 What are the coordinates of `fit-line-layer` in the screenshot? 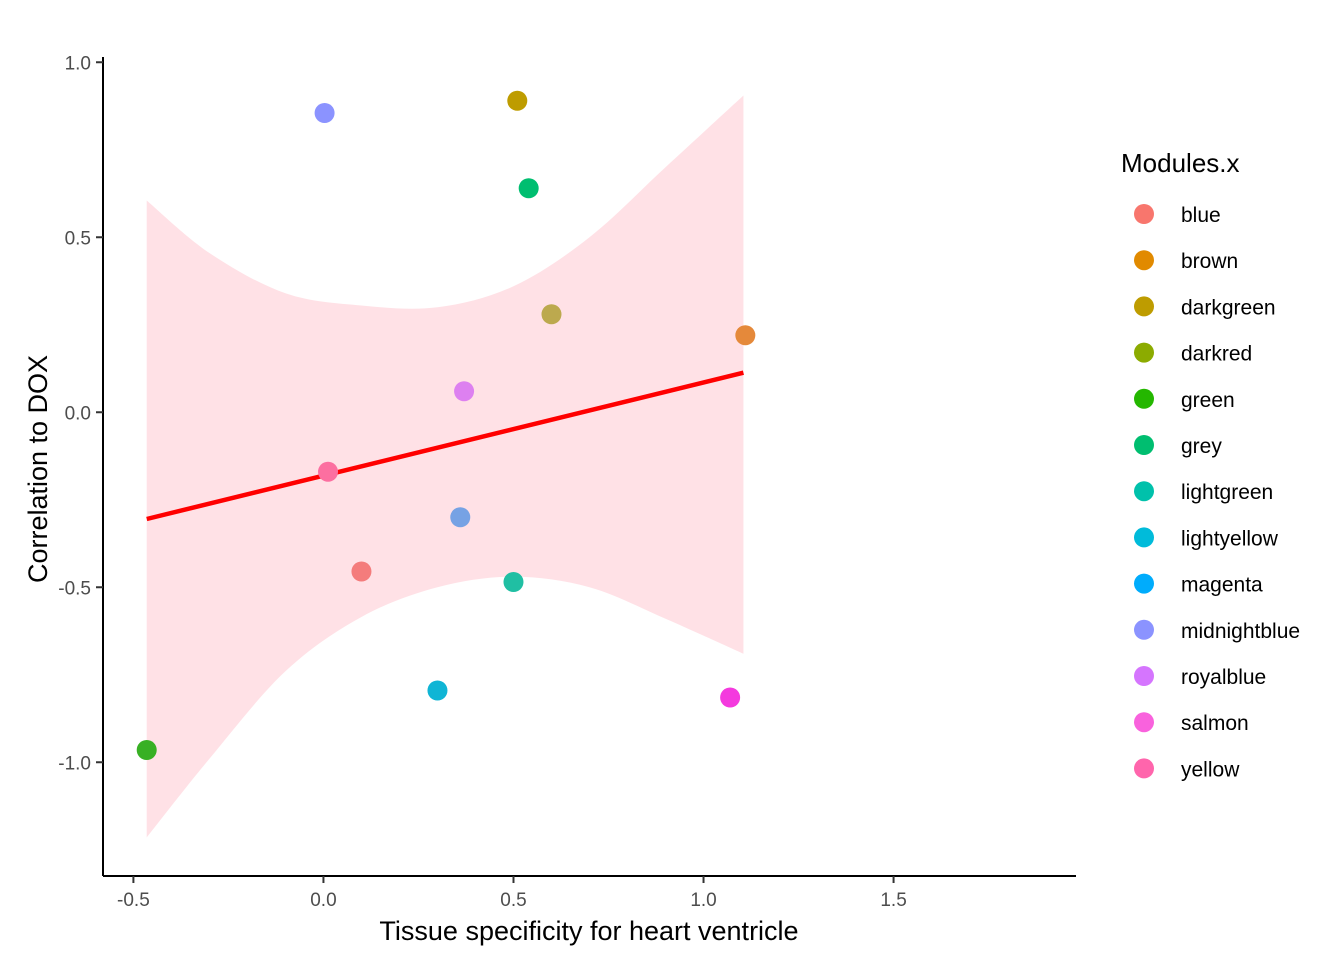 It's located at (445, 446).